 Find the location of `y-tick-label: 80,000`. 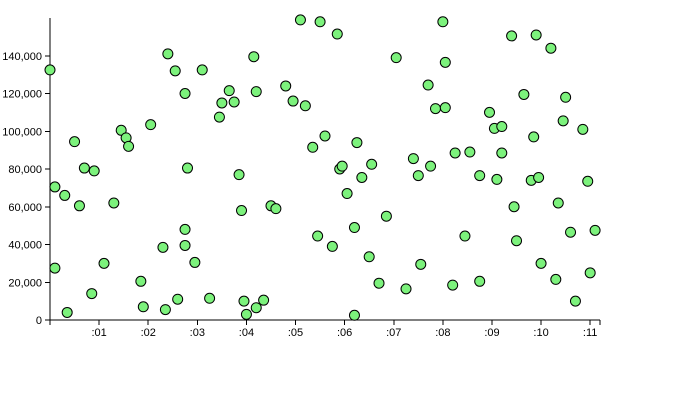

y-tick-label: 80,000 is located at coordinates (25, 170).